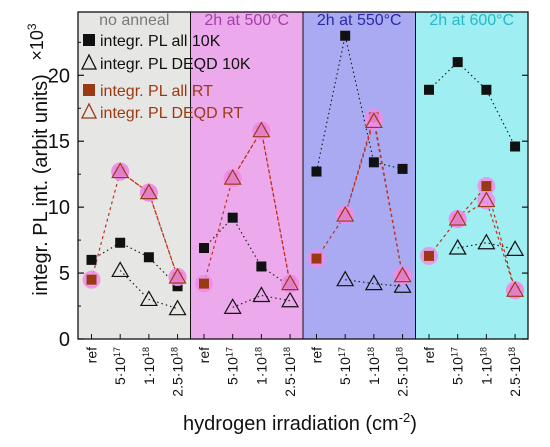  Describe the element at coordinates (59, 142) in the screenshot. I see `y-tick-label: 15` at that location.